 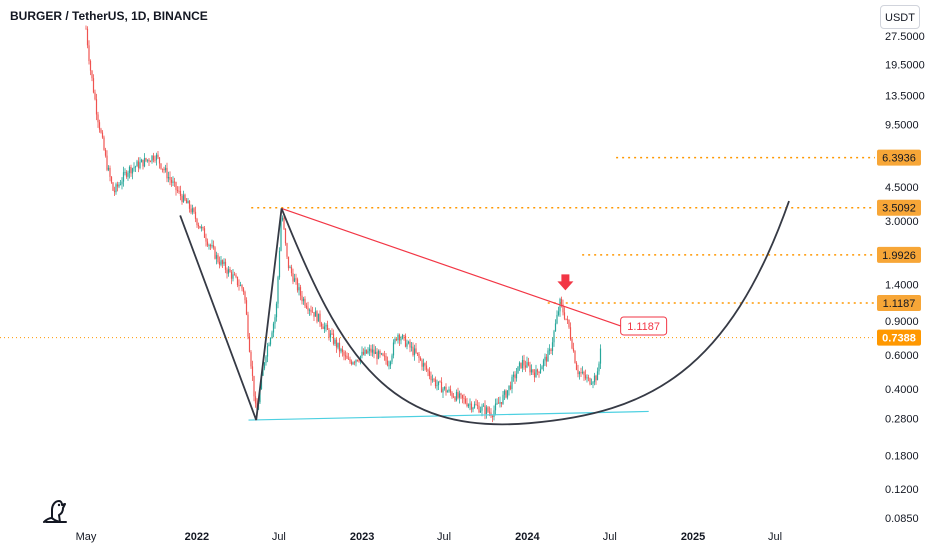 I want to click on symbol-title: BURGER / TetherUS, 1D, BINANCE, so click(x=109, y=16).